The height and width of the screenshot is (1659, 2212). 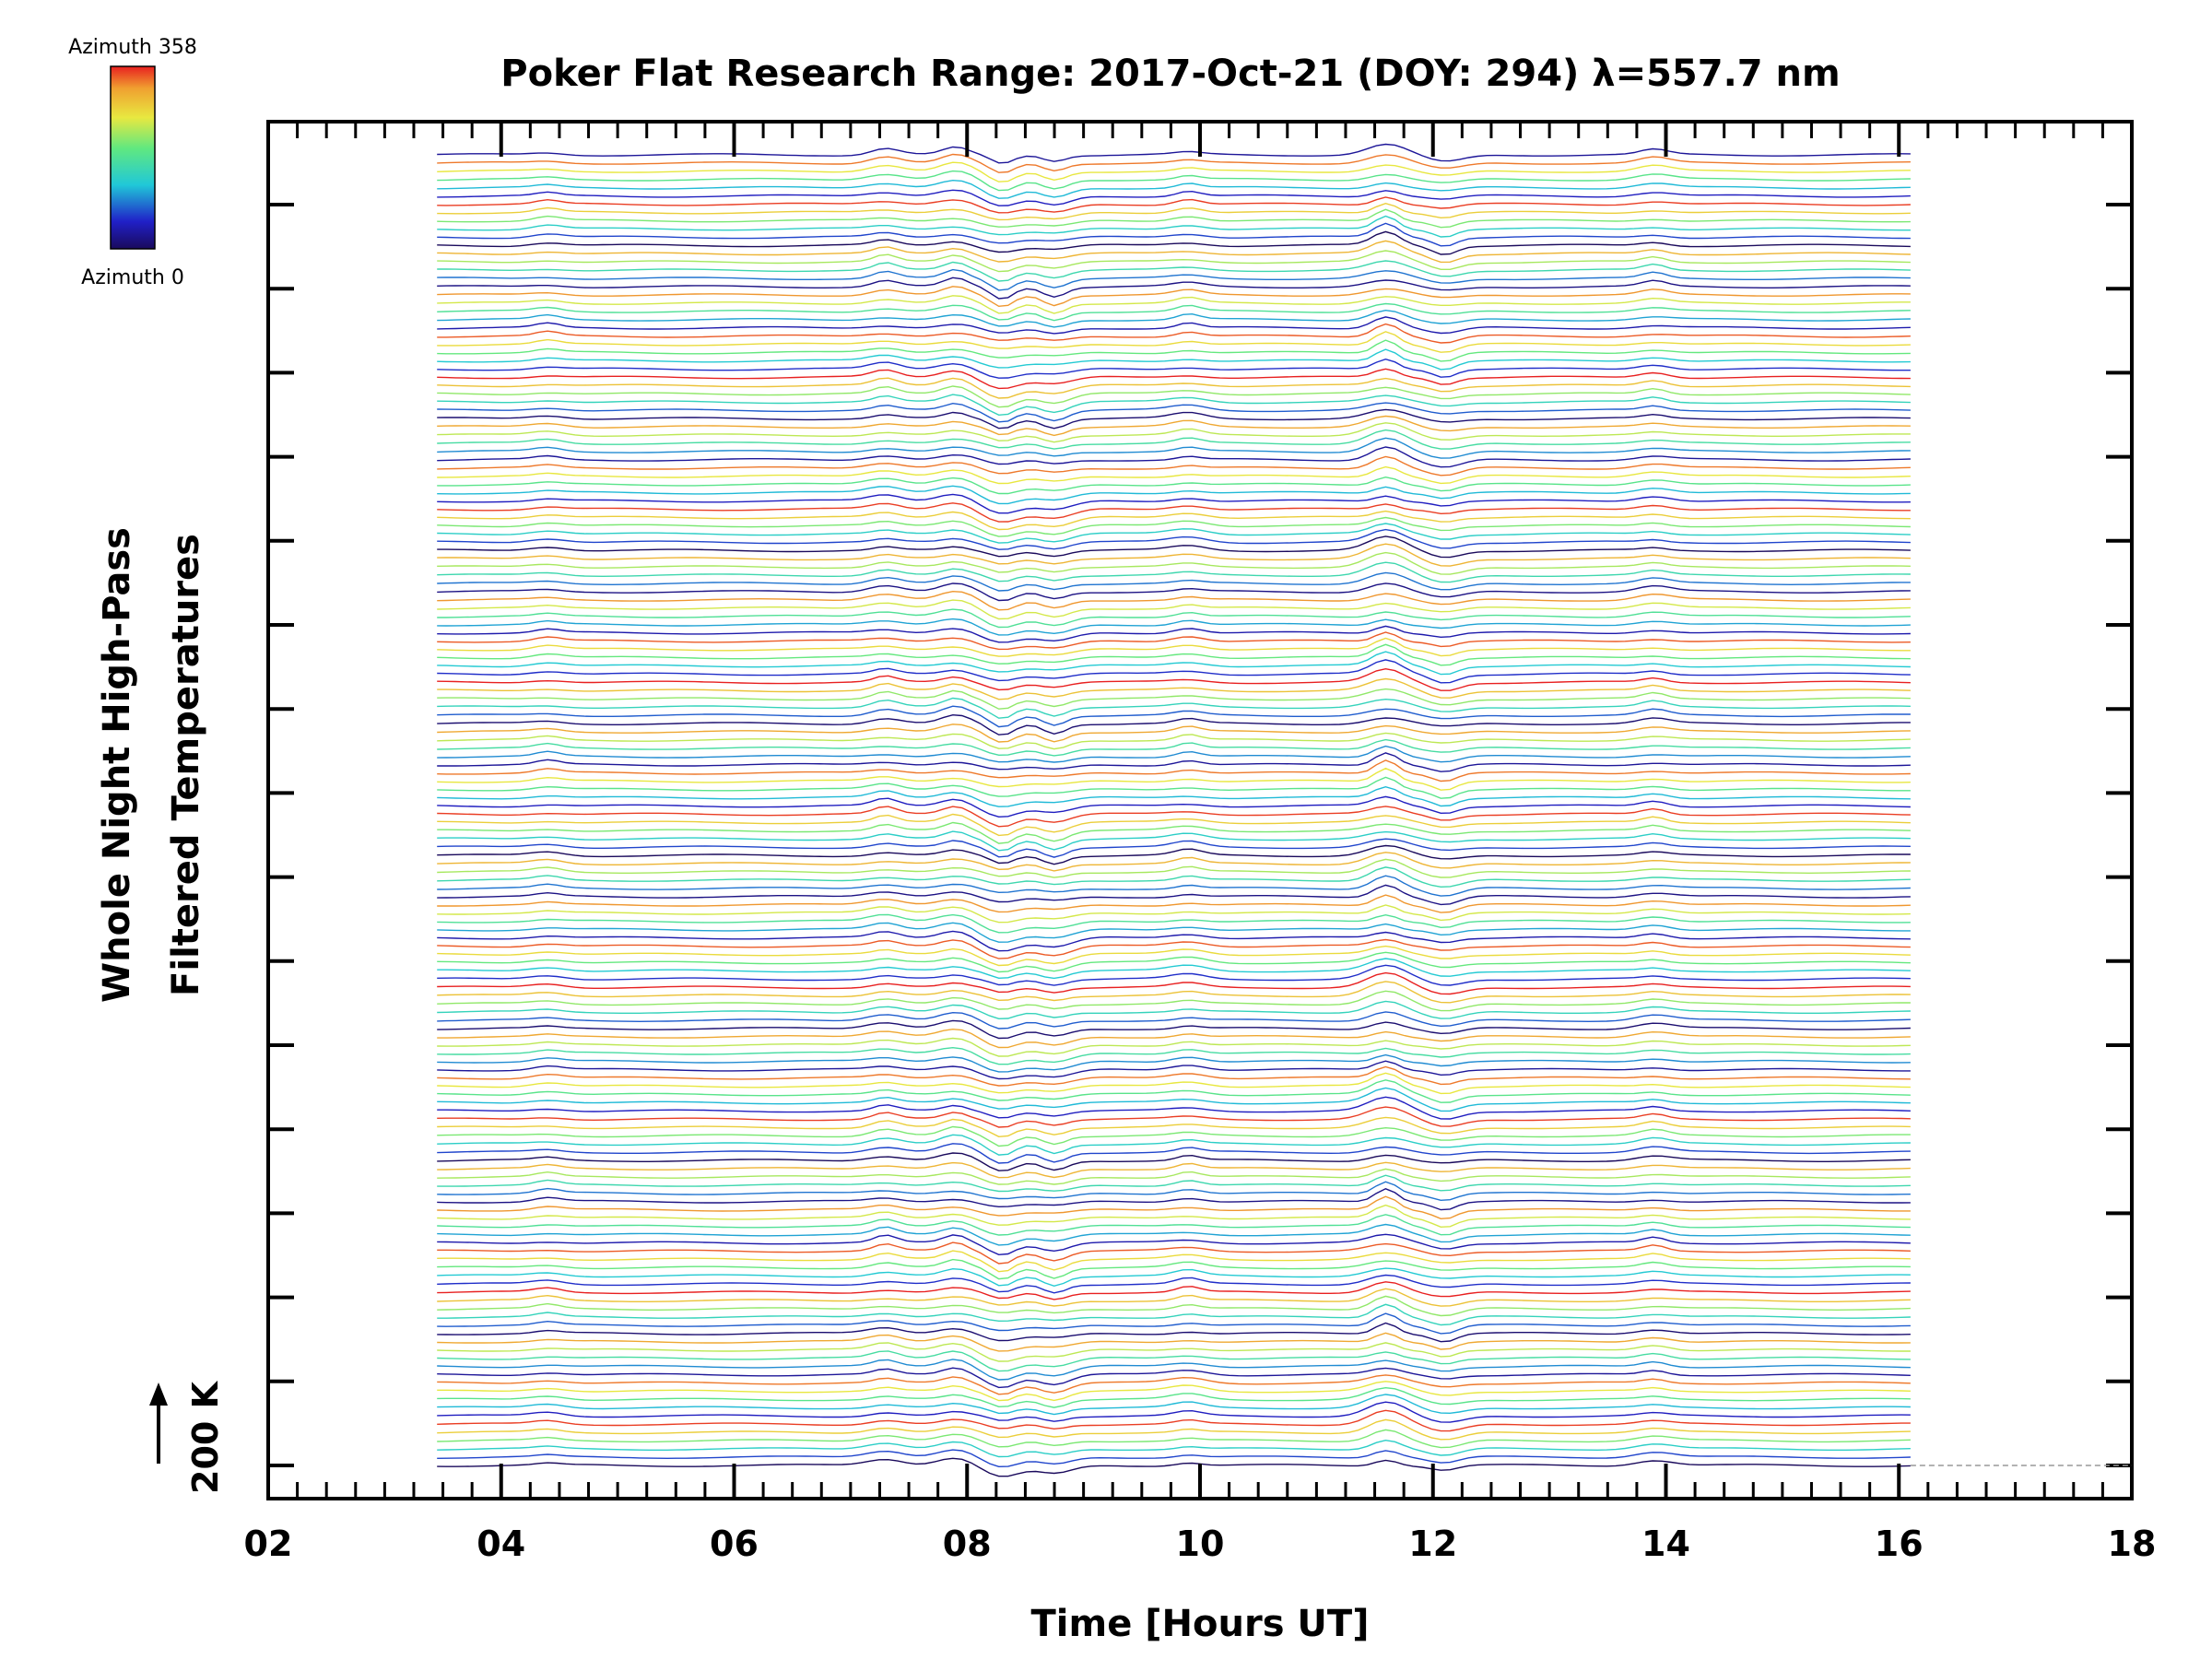 What do you see at coordinates (501, 1544) in the screenshot?
I see `x-tick-label: 04` at bounding box center [501, 1544].